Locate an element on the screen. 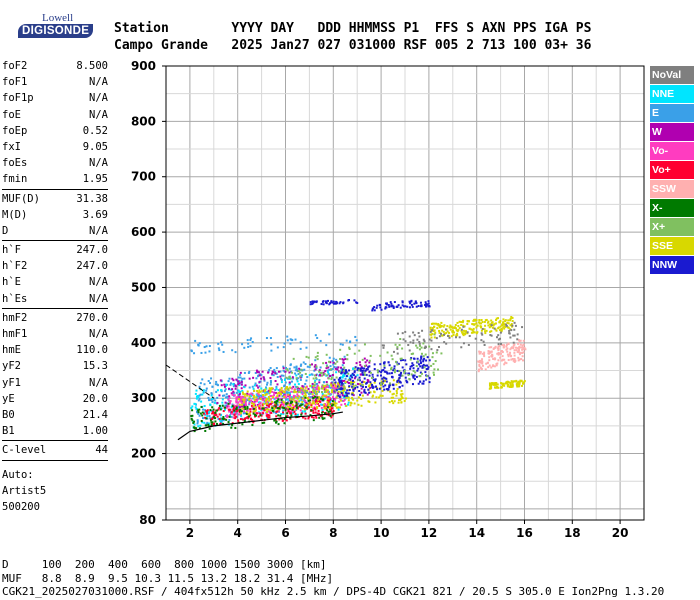 Image resolution: width=700 pixels, height=600 pixels. param-row: M(D) 3.69 is located at coordinates (55, 215).